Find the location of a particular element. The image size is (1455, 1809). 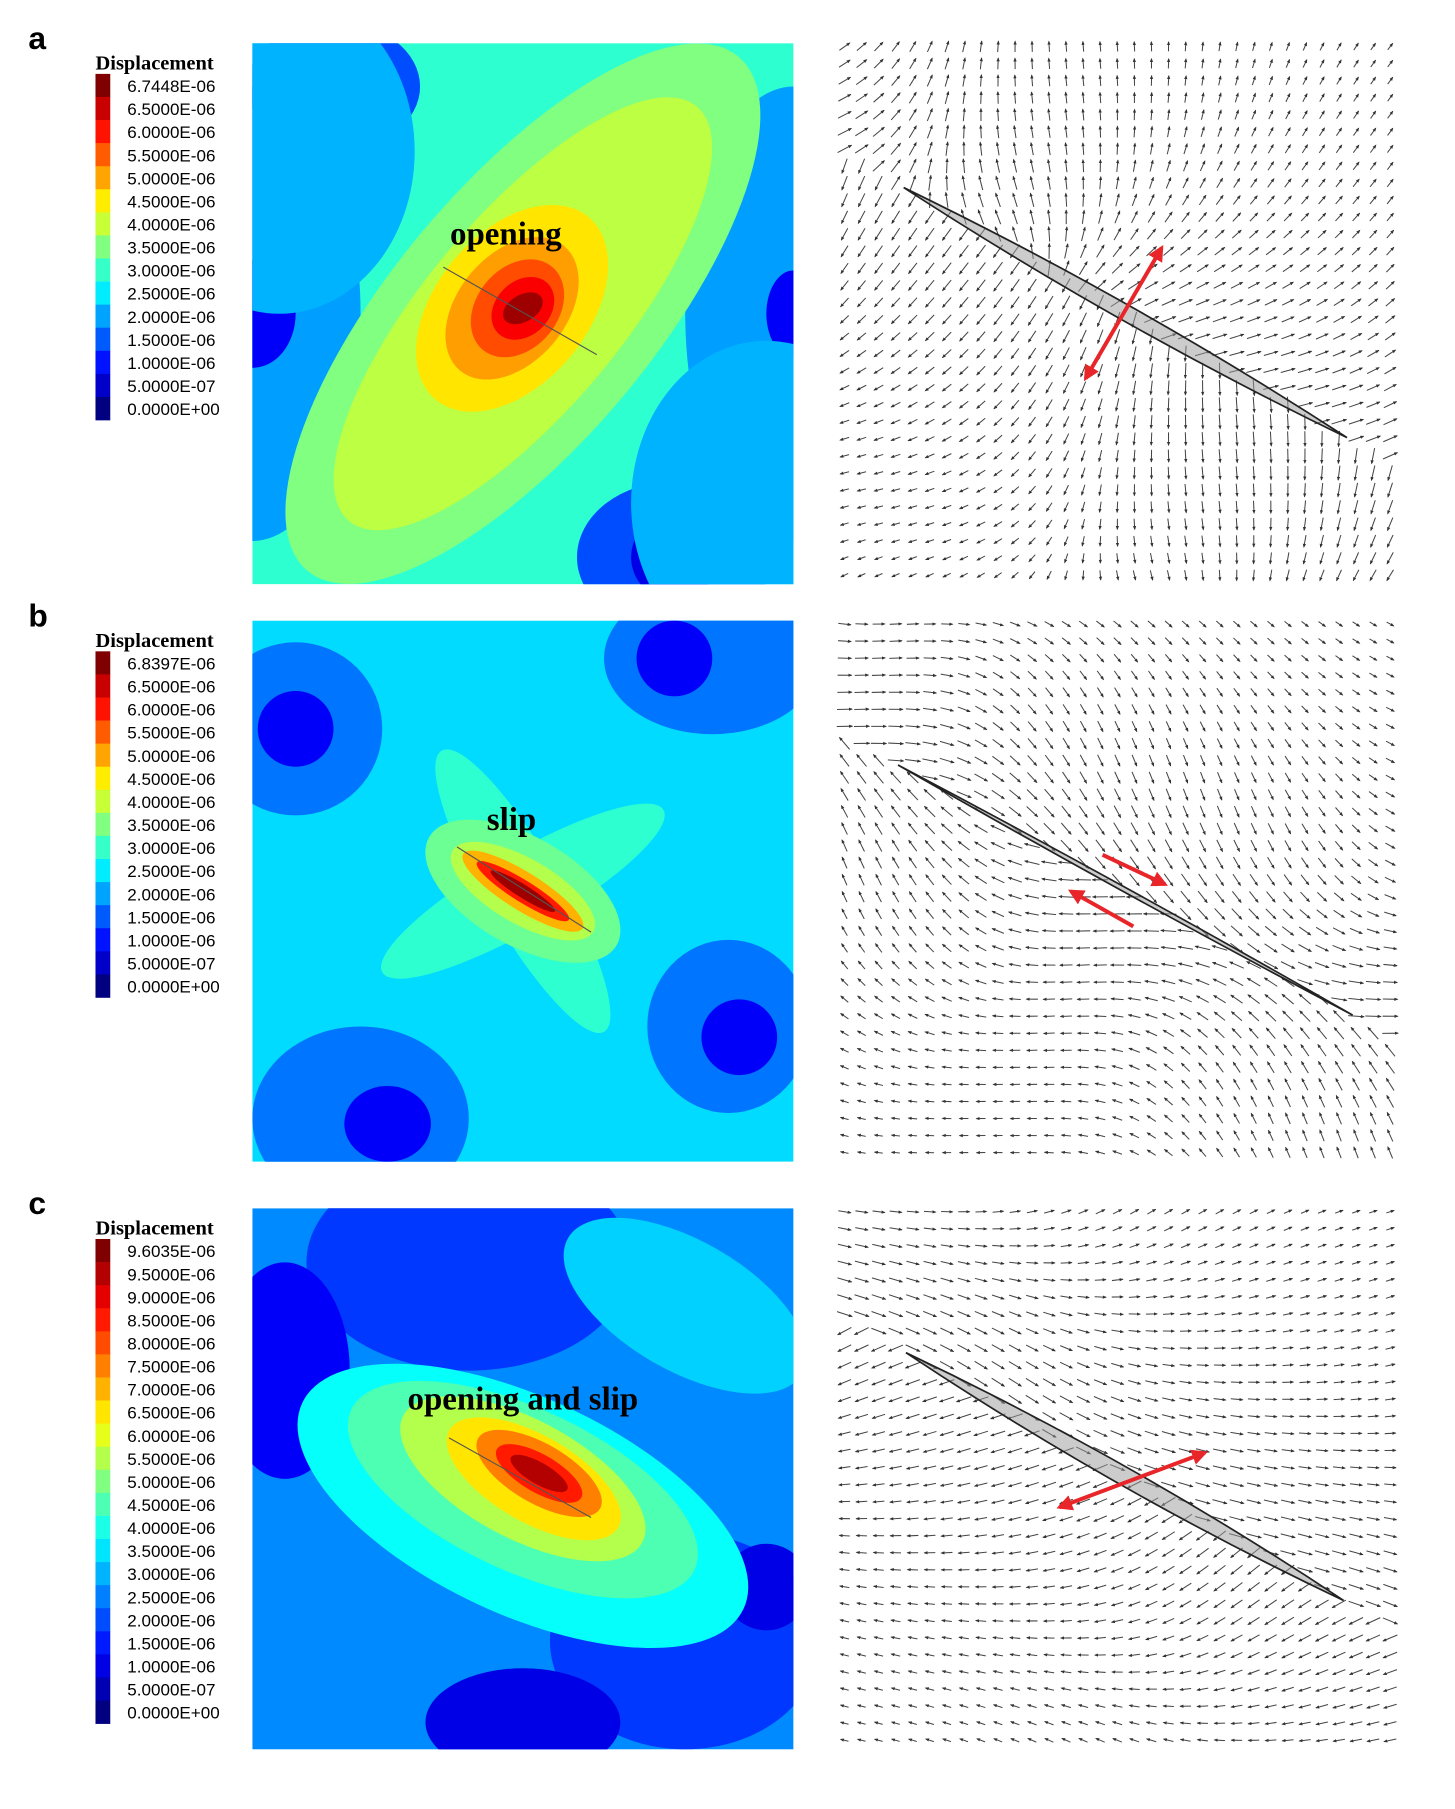

legend-swatch is located at coordinates (102, 1412).